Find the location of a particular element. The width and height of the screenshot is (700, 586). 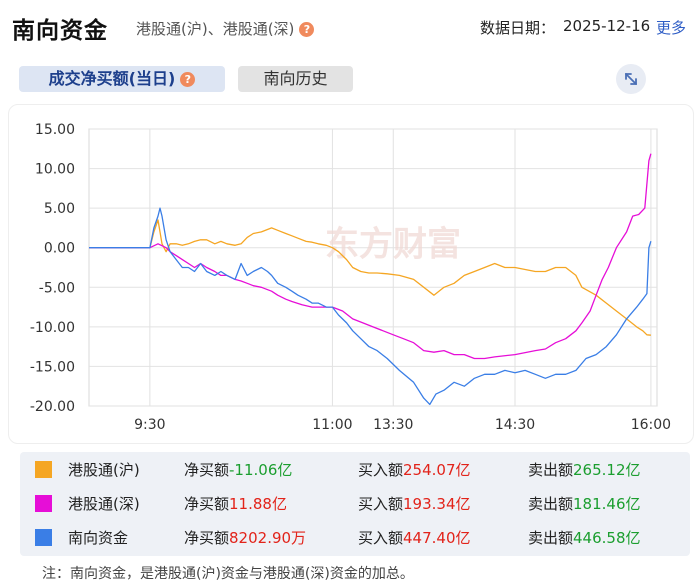

y-tick-label: 15.00 is located at coordinates (55, 130).